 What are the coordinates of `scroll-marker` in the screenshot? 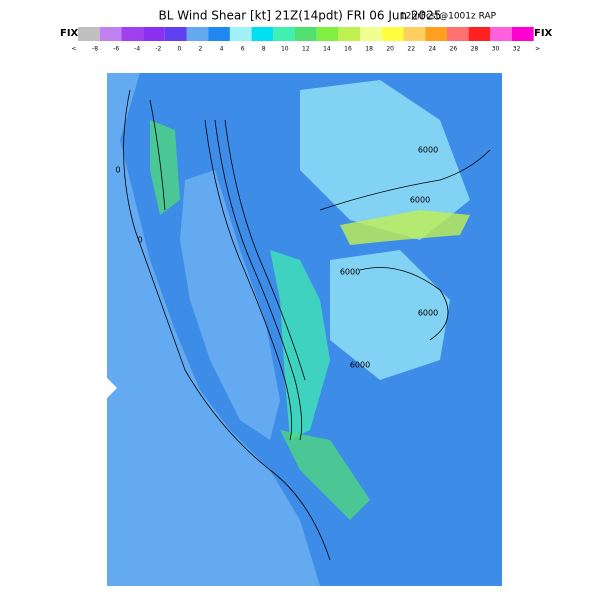 It's located at (112, 388).